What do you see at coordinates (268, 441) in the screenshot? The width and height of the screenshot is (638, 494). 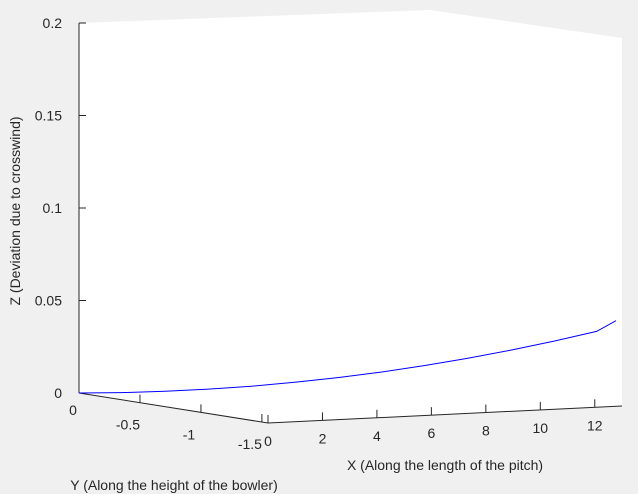 I see `x-tick-label: 0` at bounding box center [268, 441].